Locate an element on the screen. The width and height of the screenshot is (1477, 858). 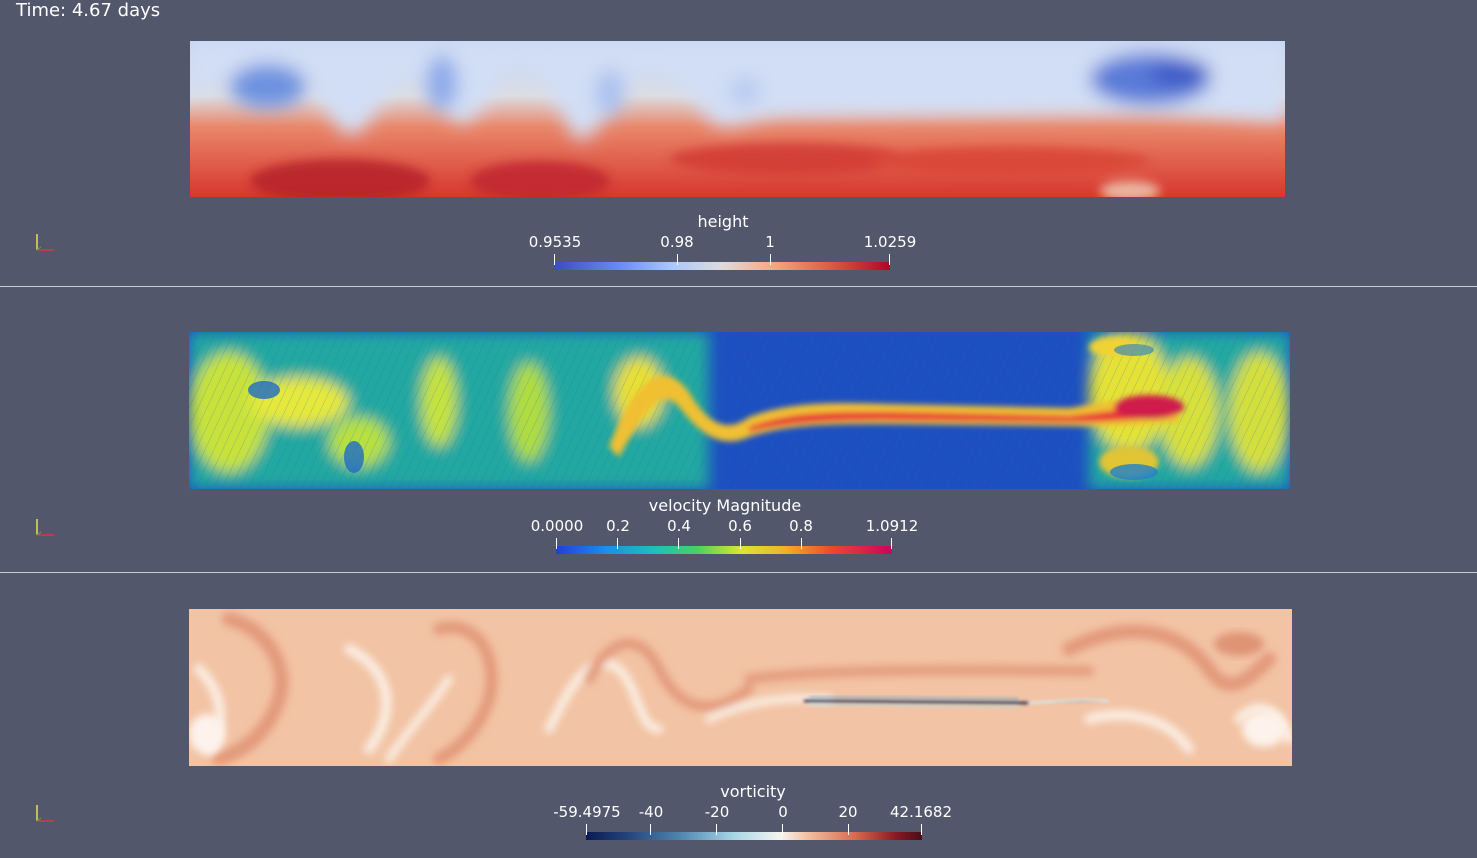
colorbar-tick-label: 0 is located at coordinates (783, 812).